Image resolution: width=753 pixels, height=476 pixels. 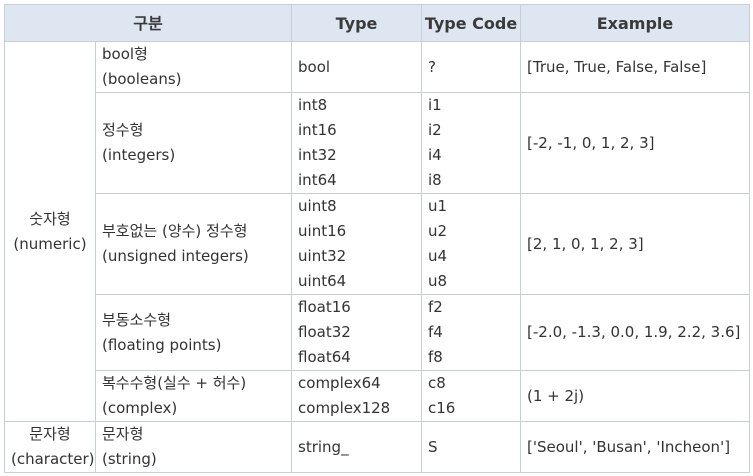 What do you see at coordinates (140, 408) in the screenshot?
I see `subcategory-label-en: (complex)` at bounding box center [140, 408].